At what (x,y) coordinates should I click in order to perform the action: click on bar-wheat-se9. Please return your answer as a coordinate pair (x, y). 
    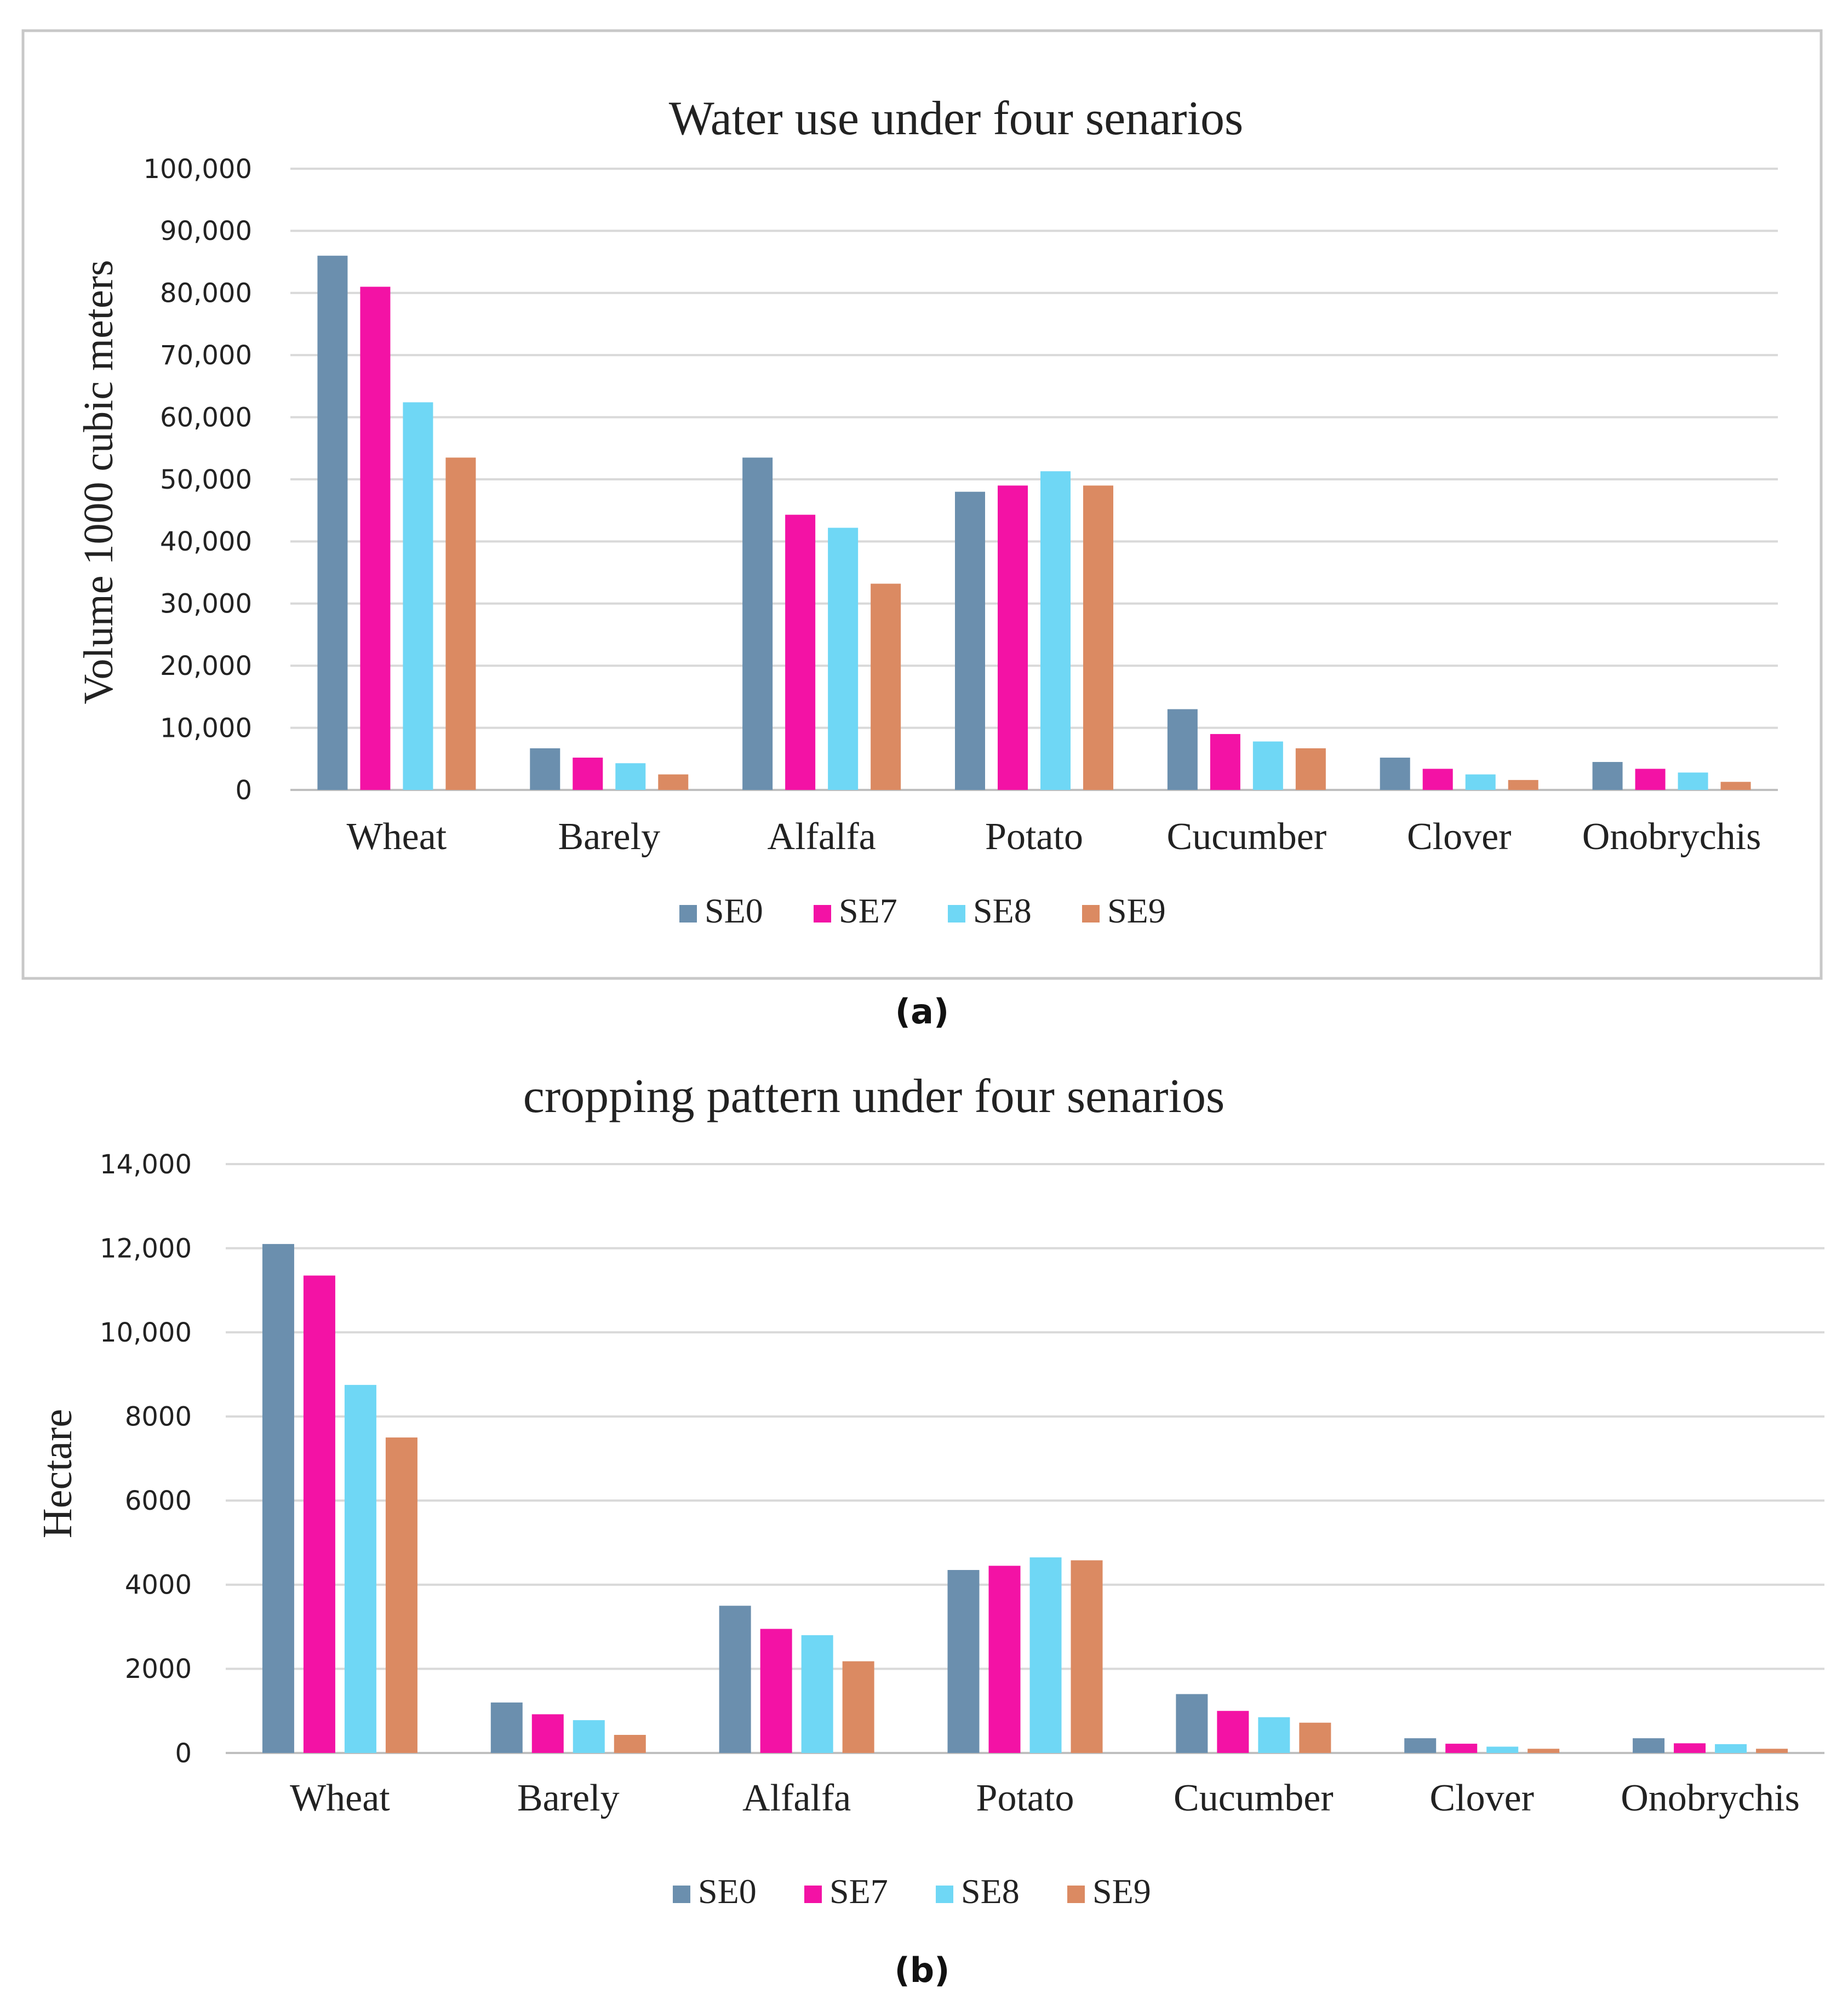
    Looking at the image, I should click on (401, 1595).